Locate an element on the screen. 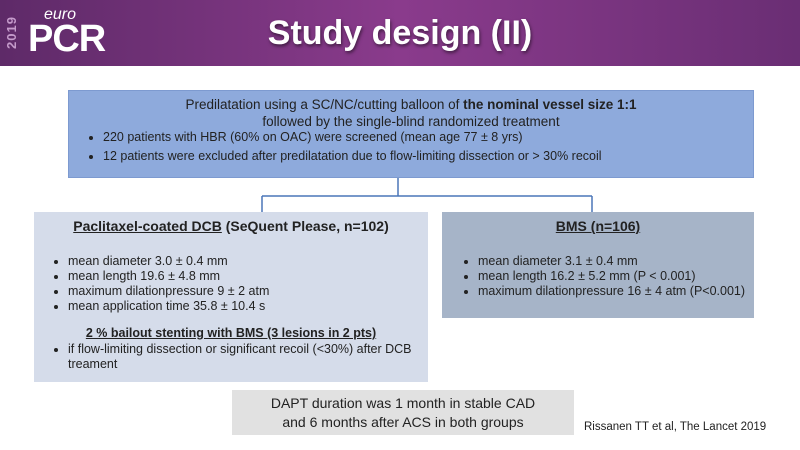  dcb-arm-title-underlined: Paclitaxel-coated DCB is located at coordinates (147, 226).